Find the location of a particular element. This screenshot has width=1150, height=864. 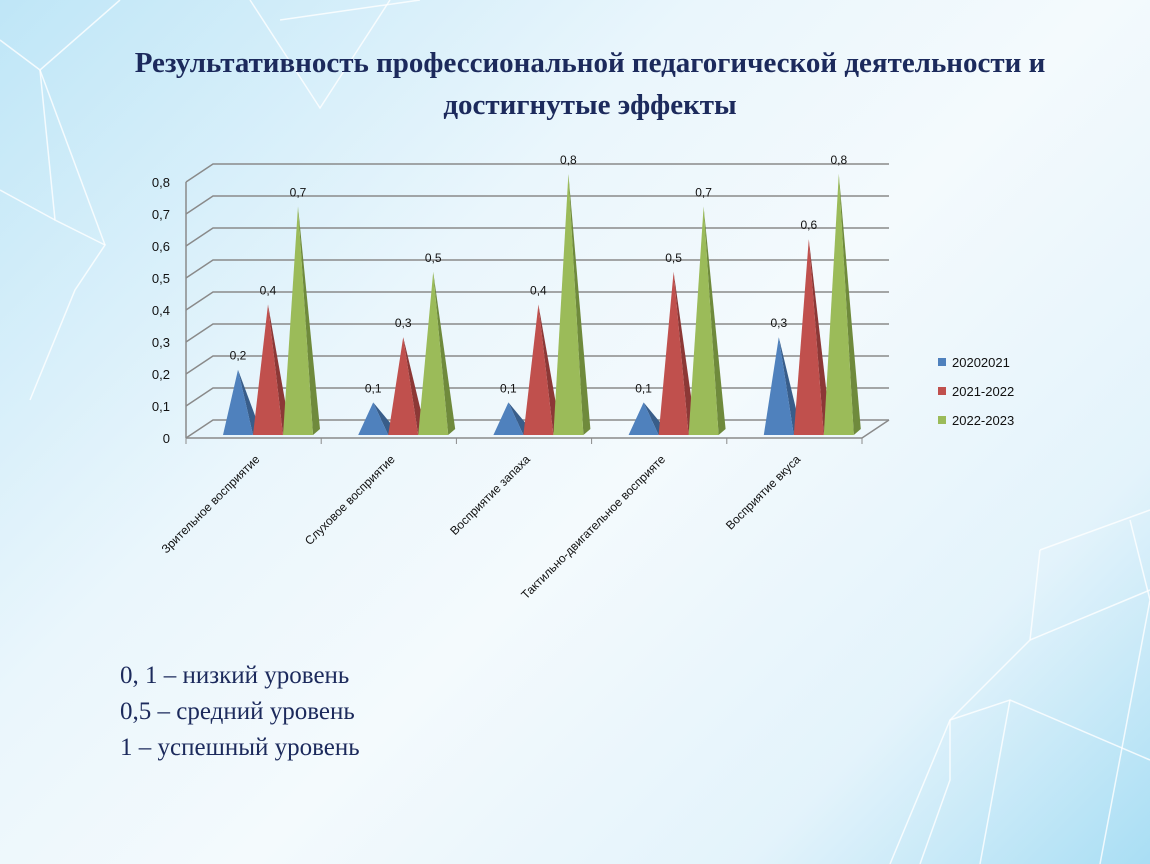

data-label: 0,6 is located at coordinates (808, 225).